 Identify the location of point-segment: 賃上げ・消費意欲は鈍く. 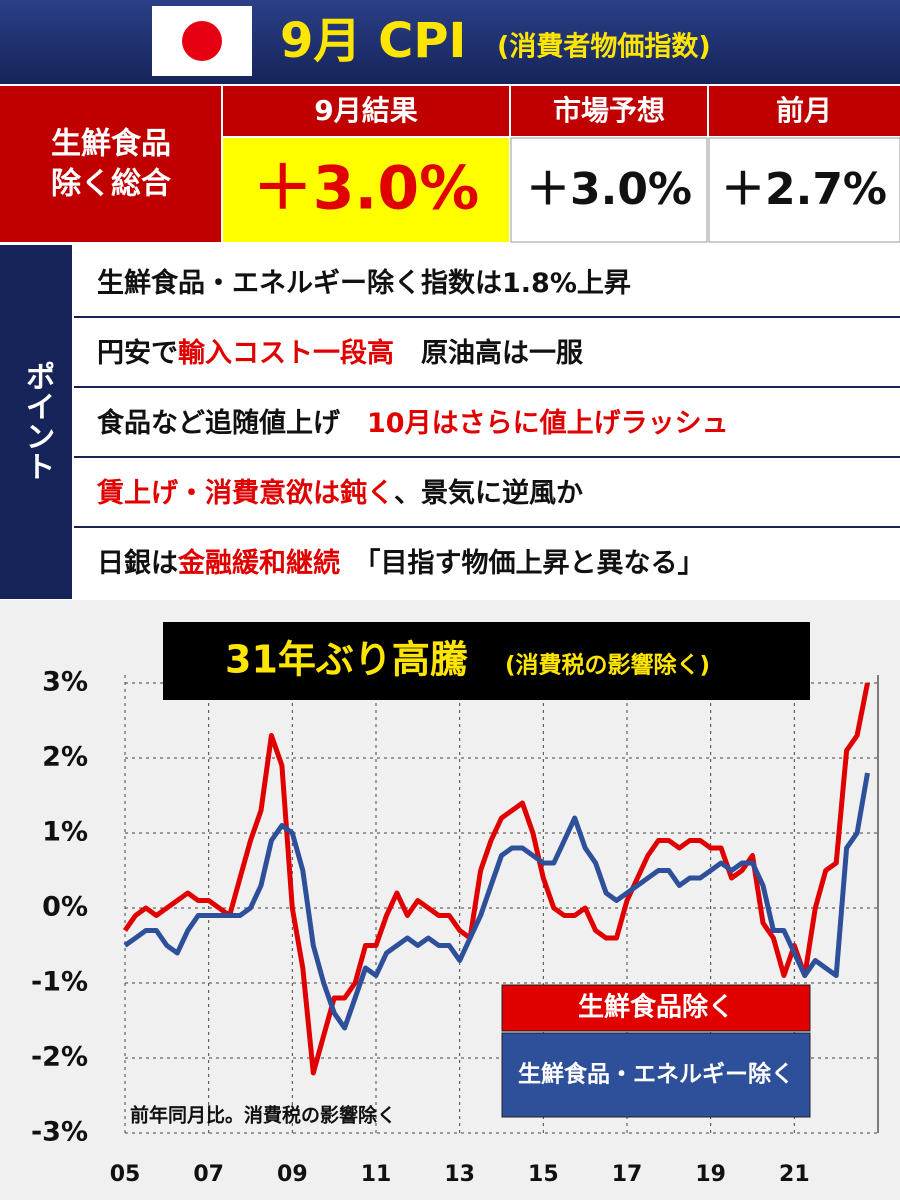
(245, 493).